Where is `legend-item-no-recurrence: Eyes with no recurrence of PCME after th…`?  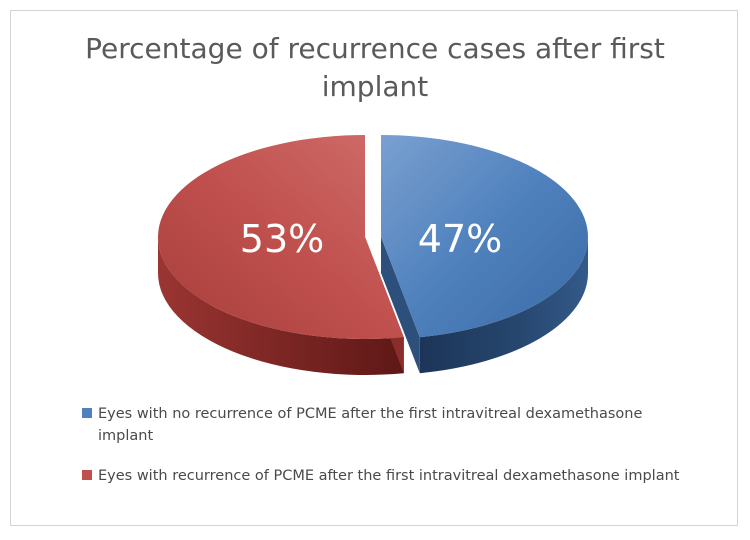
legend-item-no-recurrence: Eyes with no recurrence of PCME after th… is located at coordinates (392, 425).